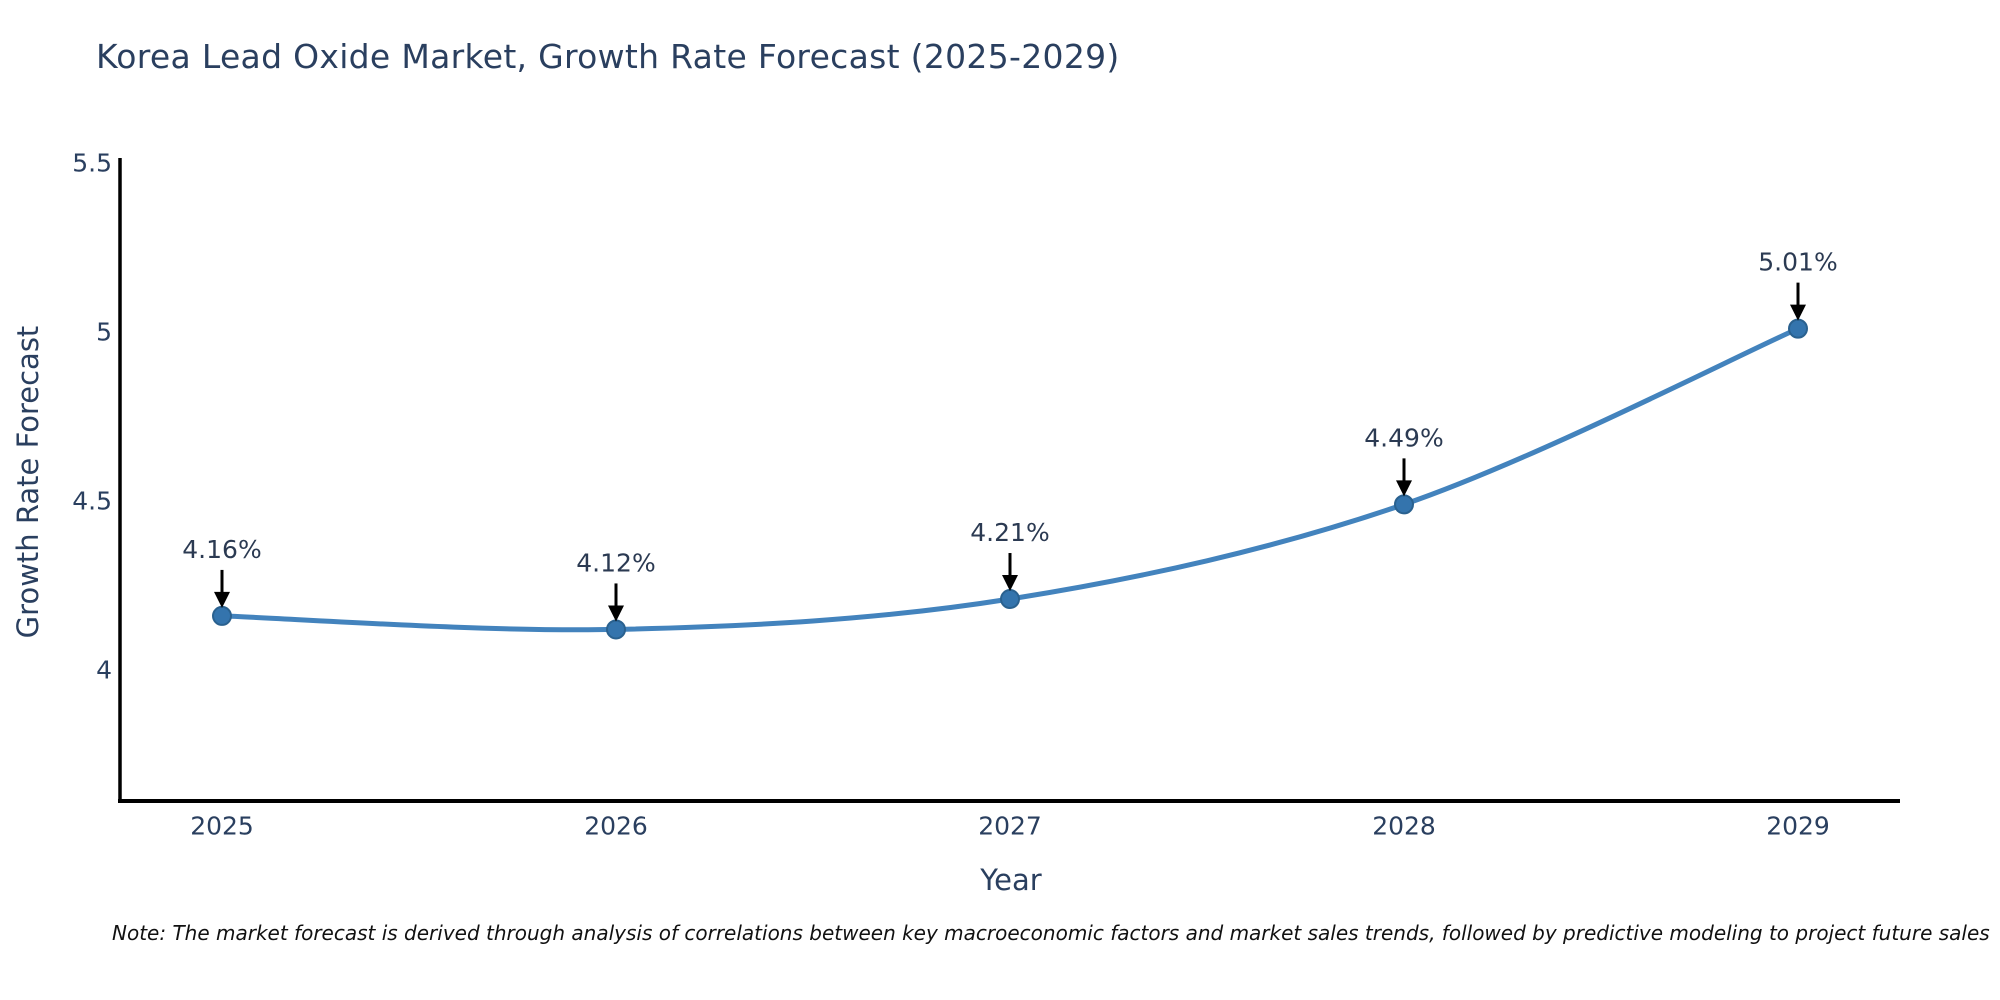  Describe the element at coordinates (1404, 826) in the screenshot. I see `x-tick-label: 2028` at that location.